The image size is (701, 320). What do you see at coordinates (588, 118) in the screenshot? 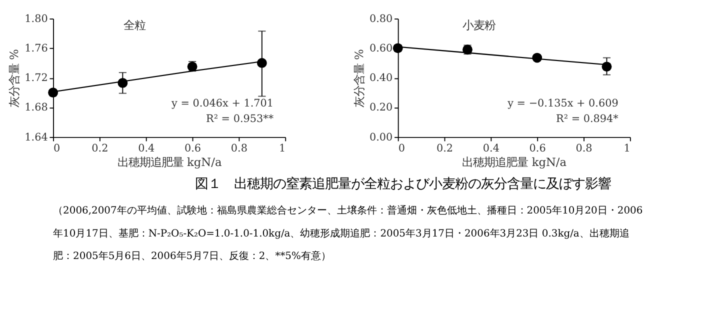
I see `annotation: R² = 0.894*` at bounding box center [588, 118].